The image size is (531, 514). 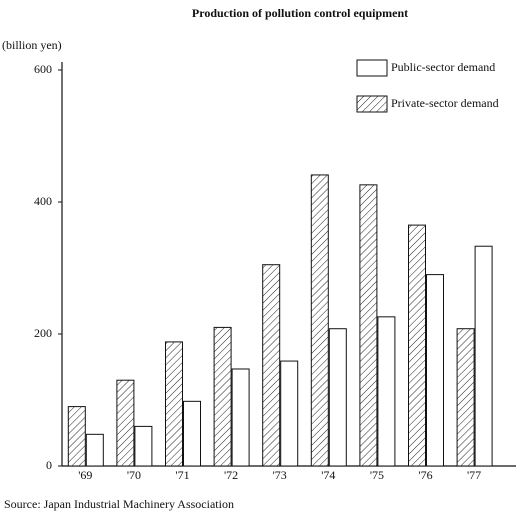 I want to click on y-axis-label: (billion yen), so click(x=32, y=45).